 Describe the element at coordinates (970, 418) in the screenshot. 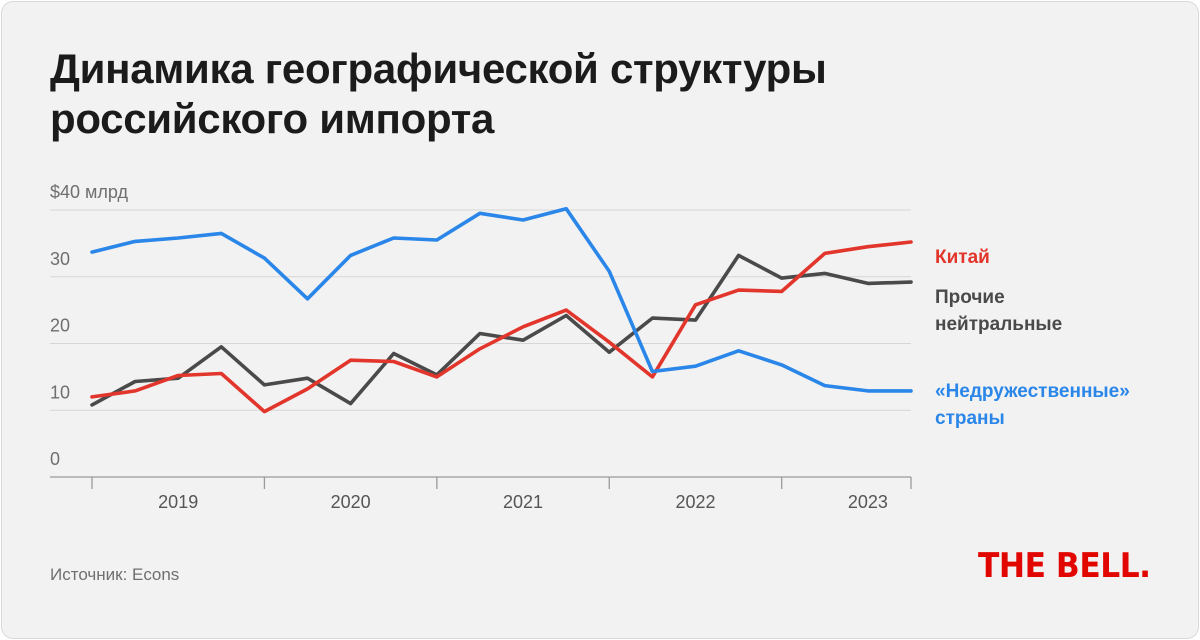

I see `legend-label-line: страны` at that location.